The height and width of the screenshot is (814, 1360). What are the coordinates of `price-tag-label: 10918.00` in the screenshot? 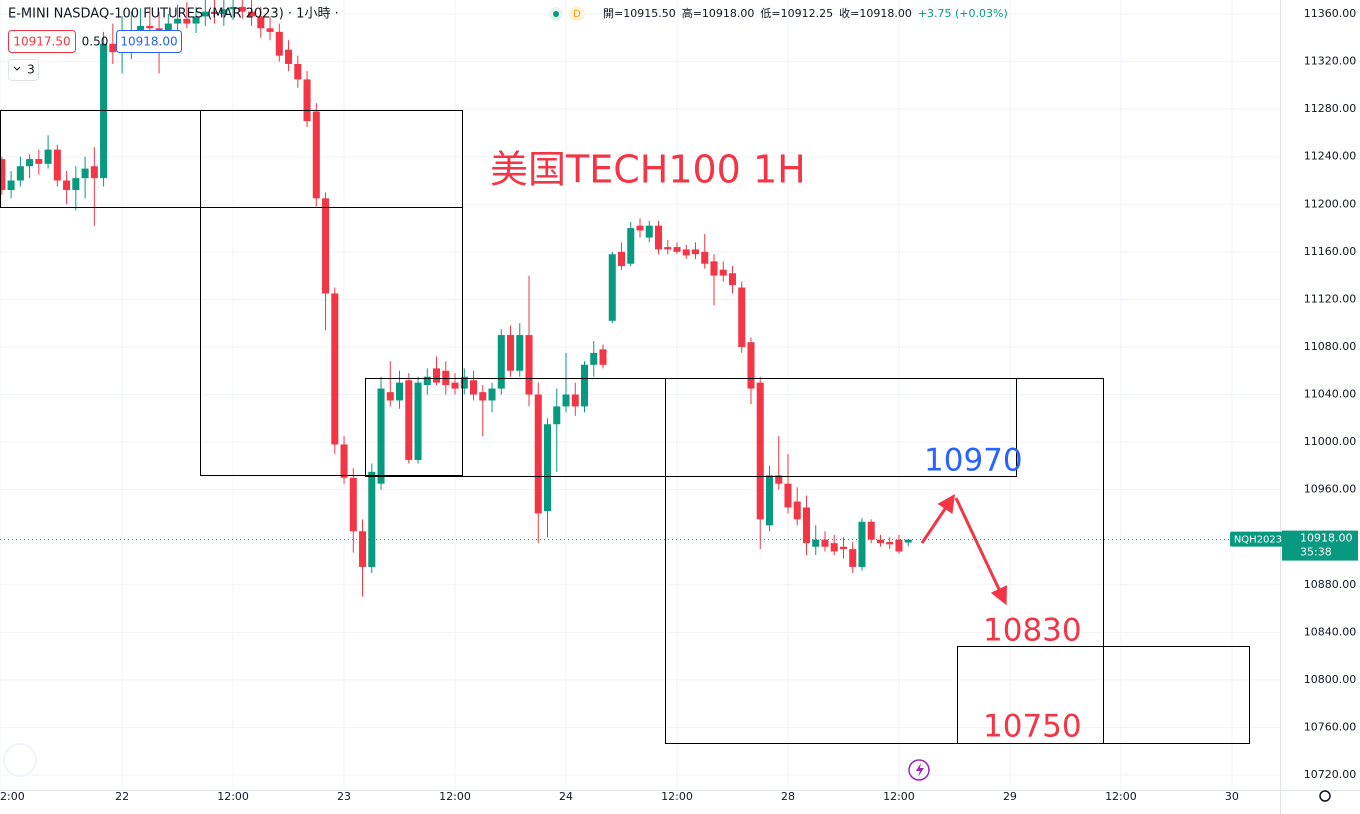 It's located at (1326, 538).